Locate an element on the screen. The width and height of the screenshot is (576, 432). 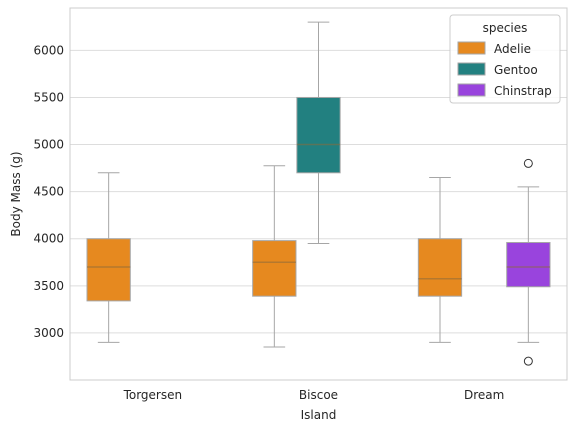
box-biscoe-adelie is located at coordinates (274, 256).